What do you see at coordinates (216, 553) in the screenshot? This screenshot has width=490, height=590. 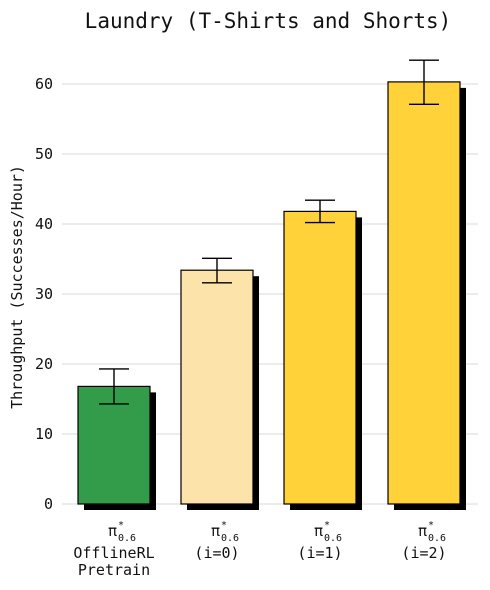 I see `x-tick-label: (i=0)` at bounding box center [216, 553].